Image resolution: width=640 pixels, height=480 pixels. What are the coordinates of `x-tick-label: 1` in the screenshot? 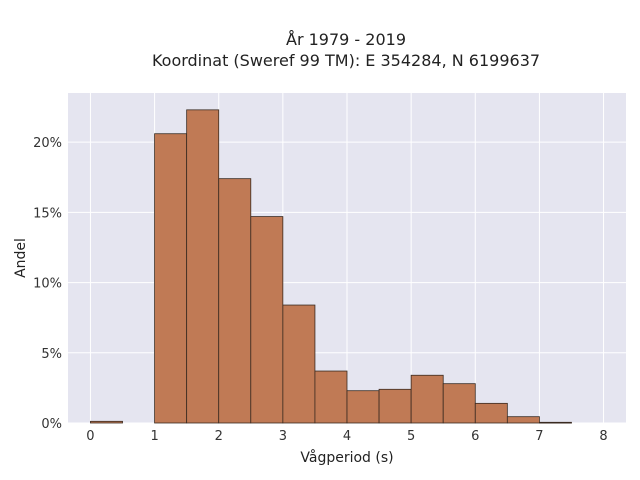 It's located at (154, 436).